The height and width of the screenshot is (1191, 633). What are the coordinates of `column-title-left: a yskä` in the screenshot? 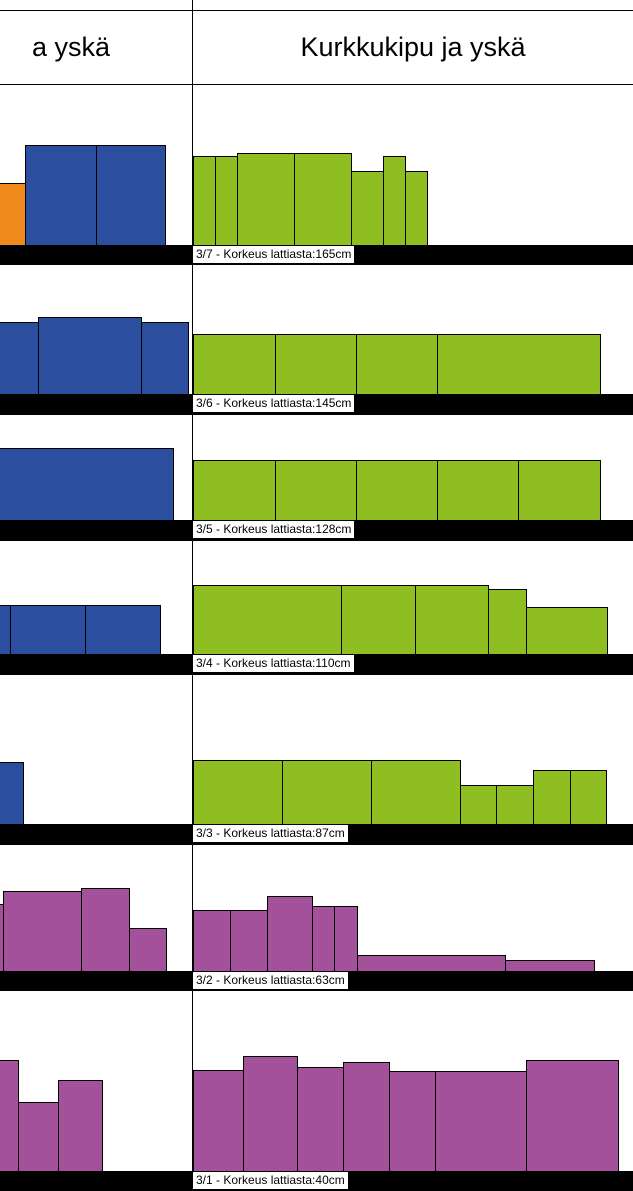 It's located at (70, 47).